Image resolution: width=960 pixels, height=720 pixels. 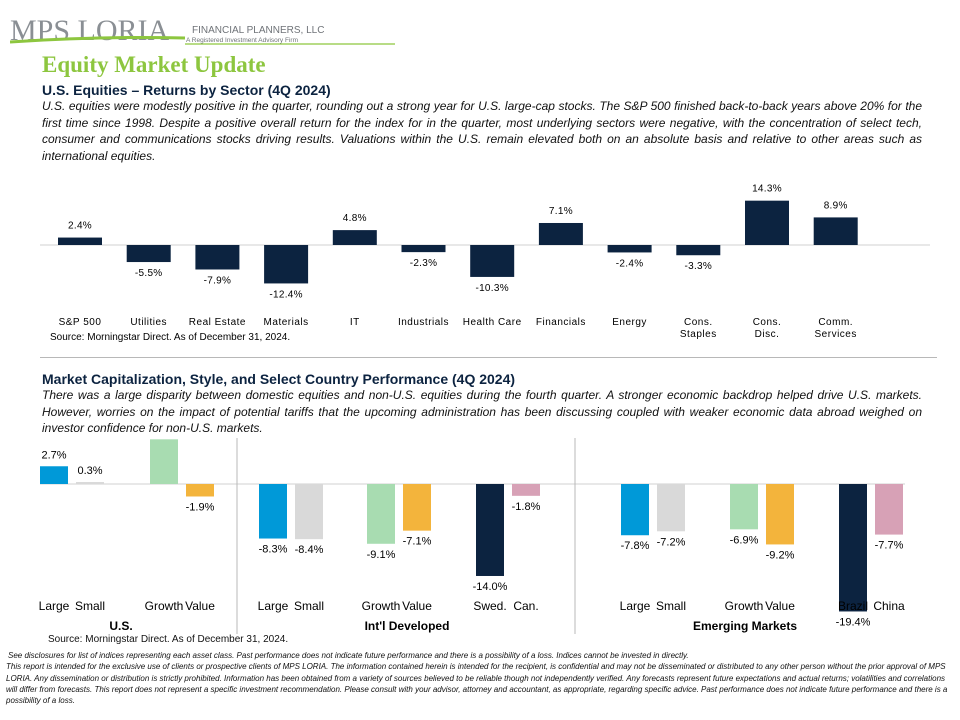 What do you see at coordinates (286, 294) in the screenshot?
I see `data-label-3: -12.4%` at bounding box center [286, 294].